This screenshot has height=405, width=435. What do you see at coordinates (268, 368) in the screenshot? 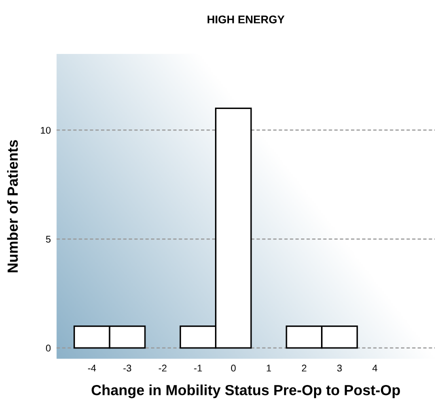
I see `x-tick-label: 1` at bounding box center [268, 368].